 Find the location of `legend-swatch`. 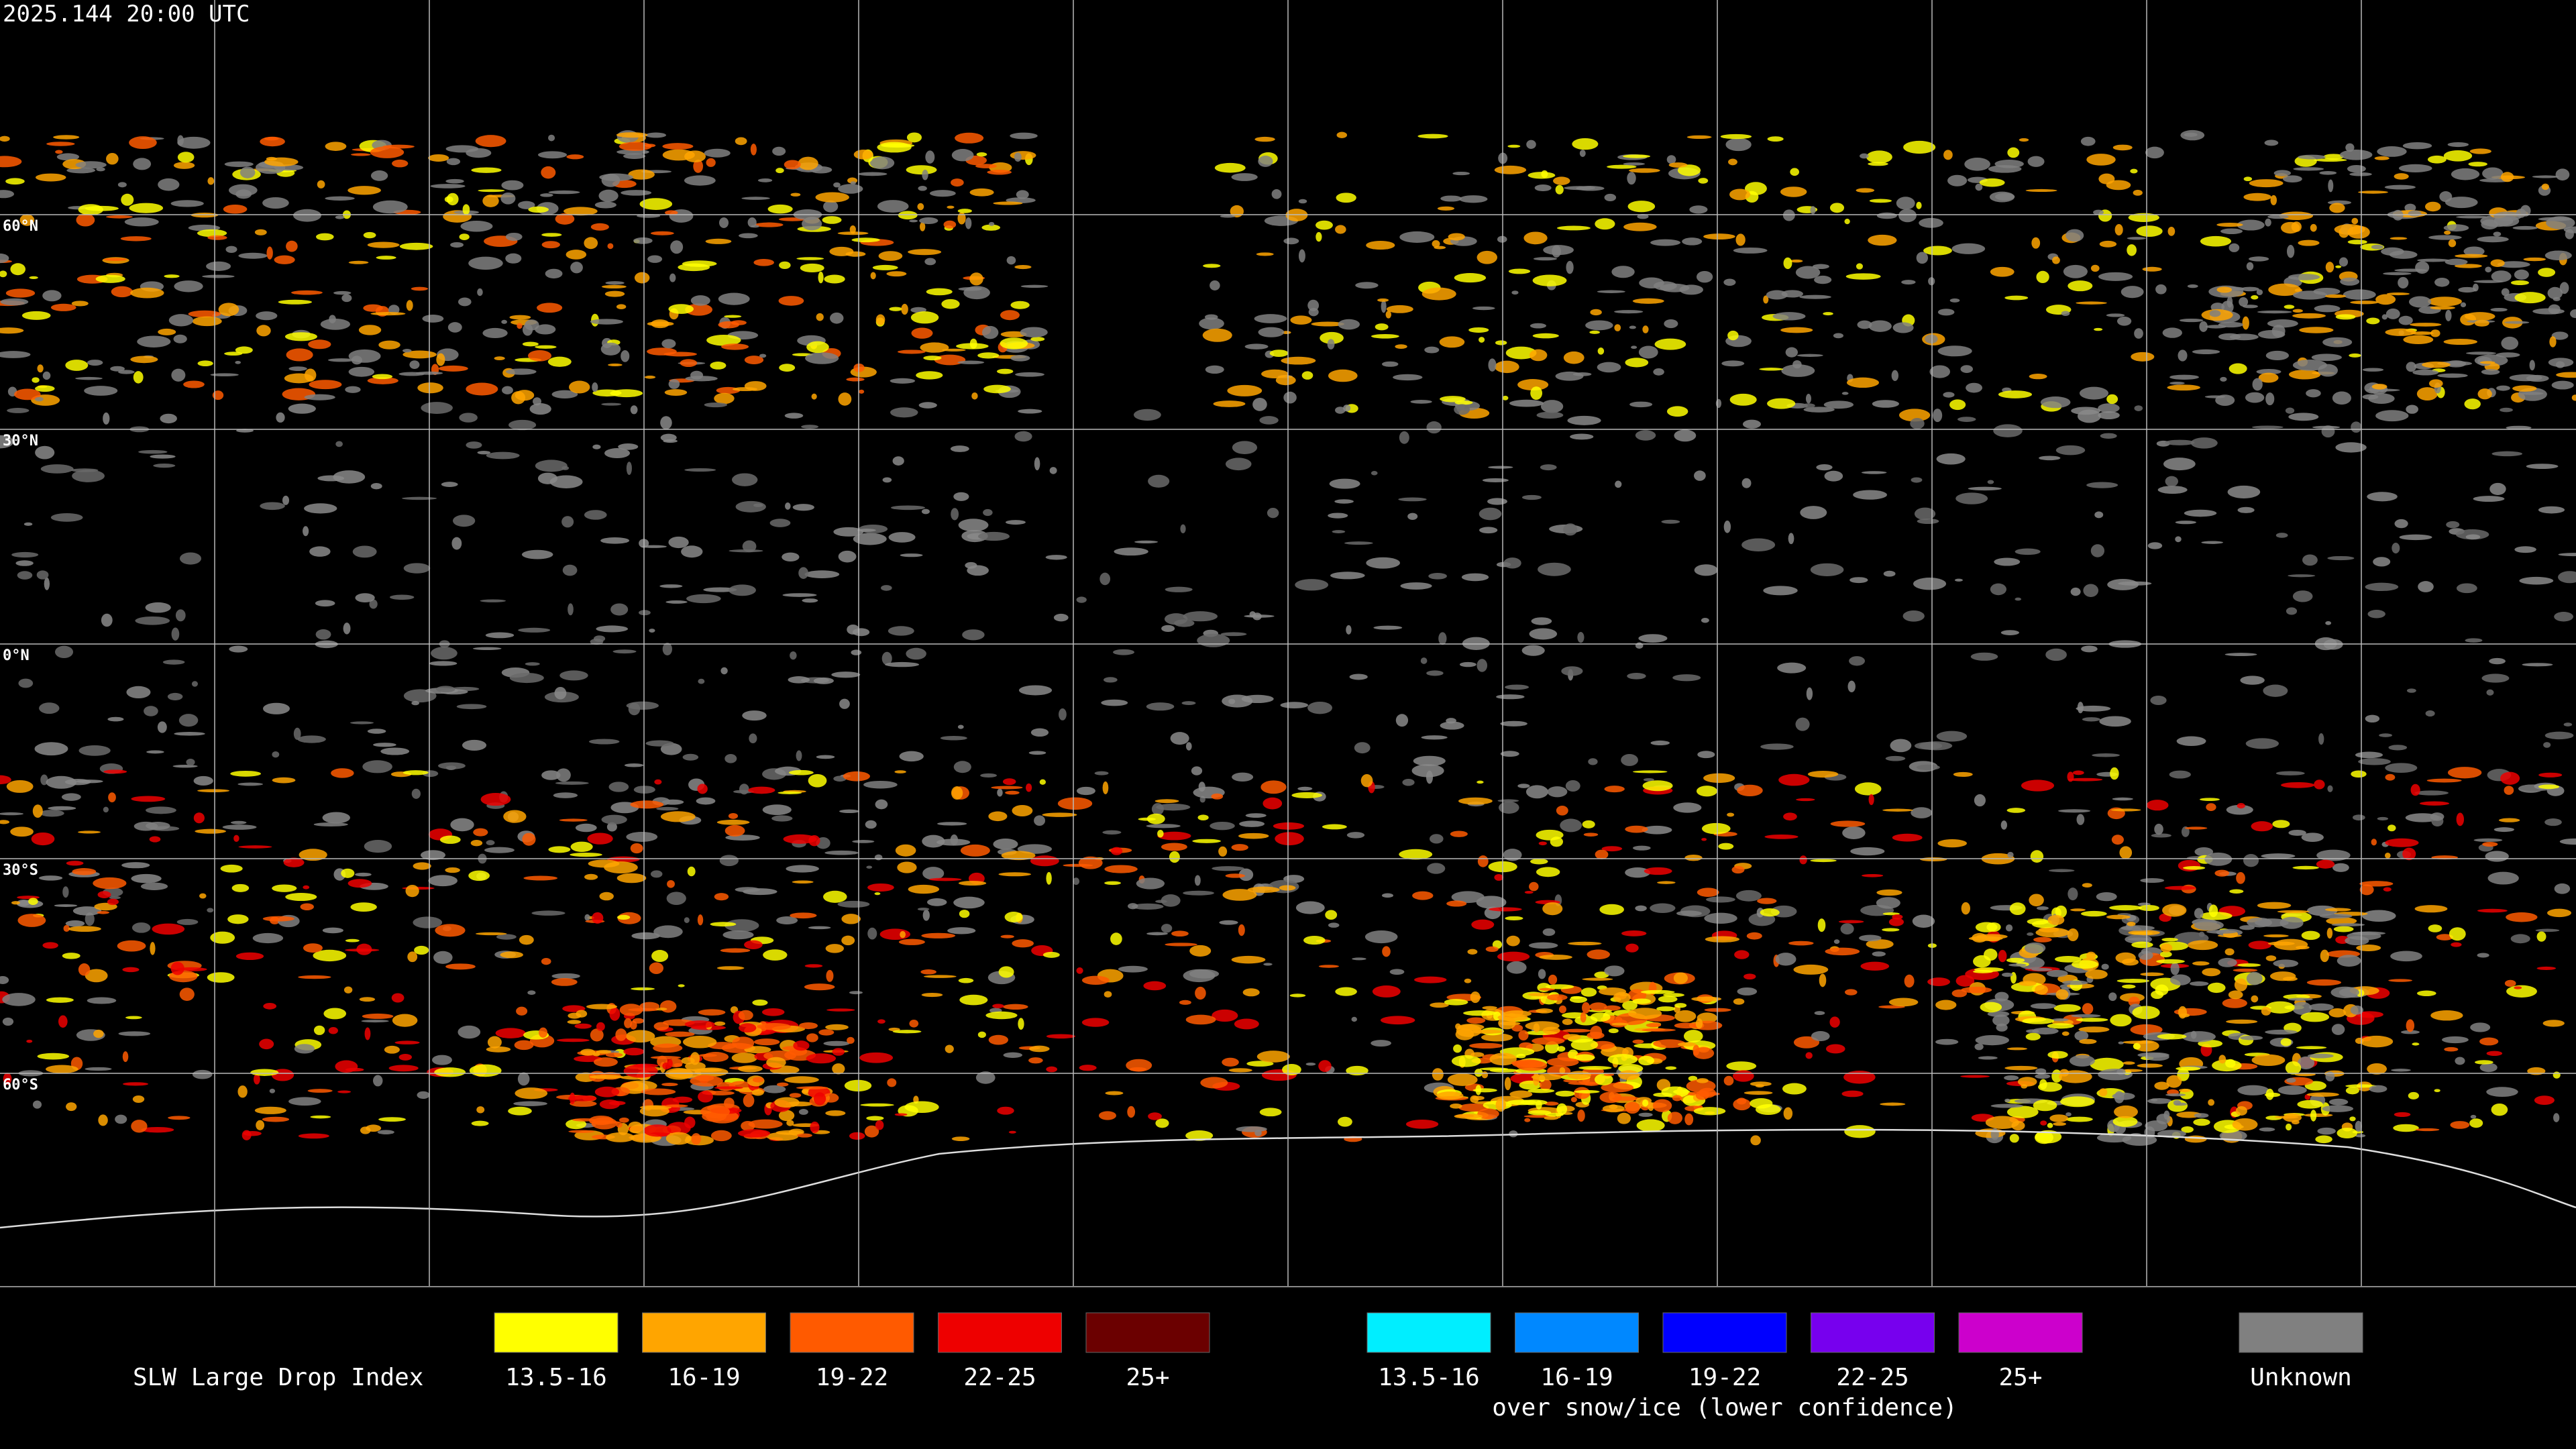

legend-swatch is located at coordinates (1147, 1332).